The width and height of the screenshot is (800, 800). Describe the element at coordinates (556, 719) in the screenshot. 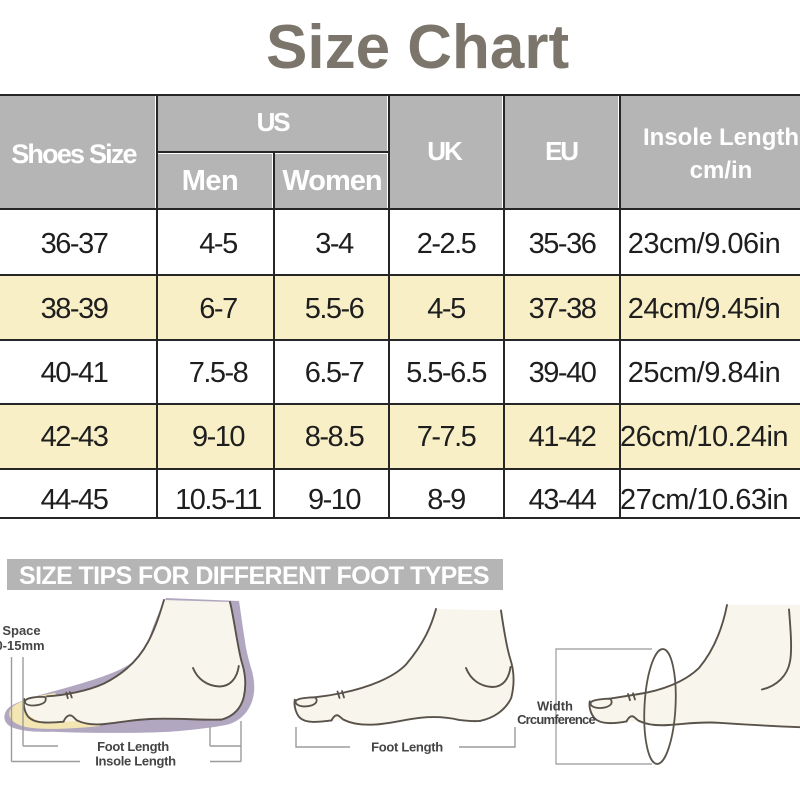

I see `svg-text: Crcumference` at that location.